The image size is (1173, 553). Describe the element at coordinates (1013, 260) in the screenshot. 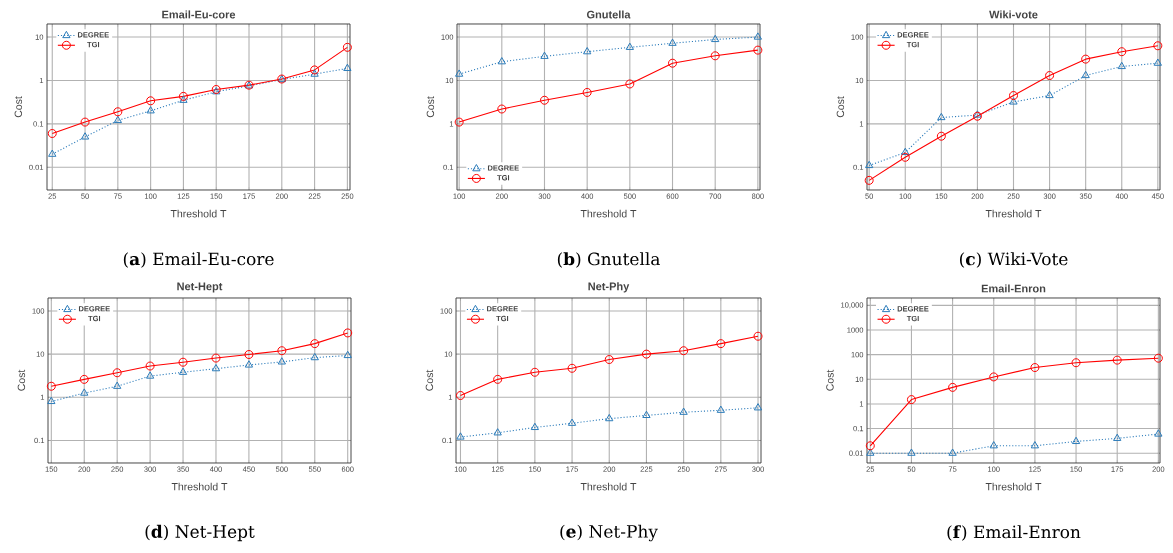

I see `text: (c) Wiki-Vote` at that location.